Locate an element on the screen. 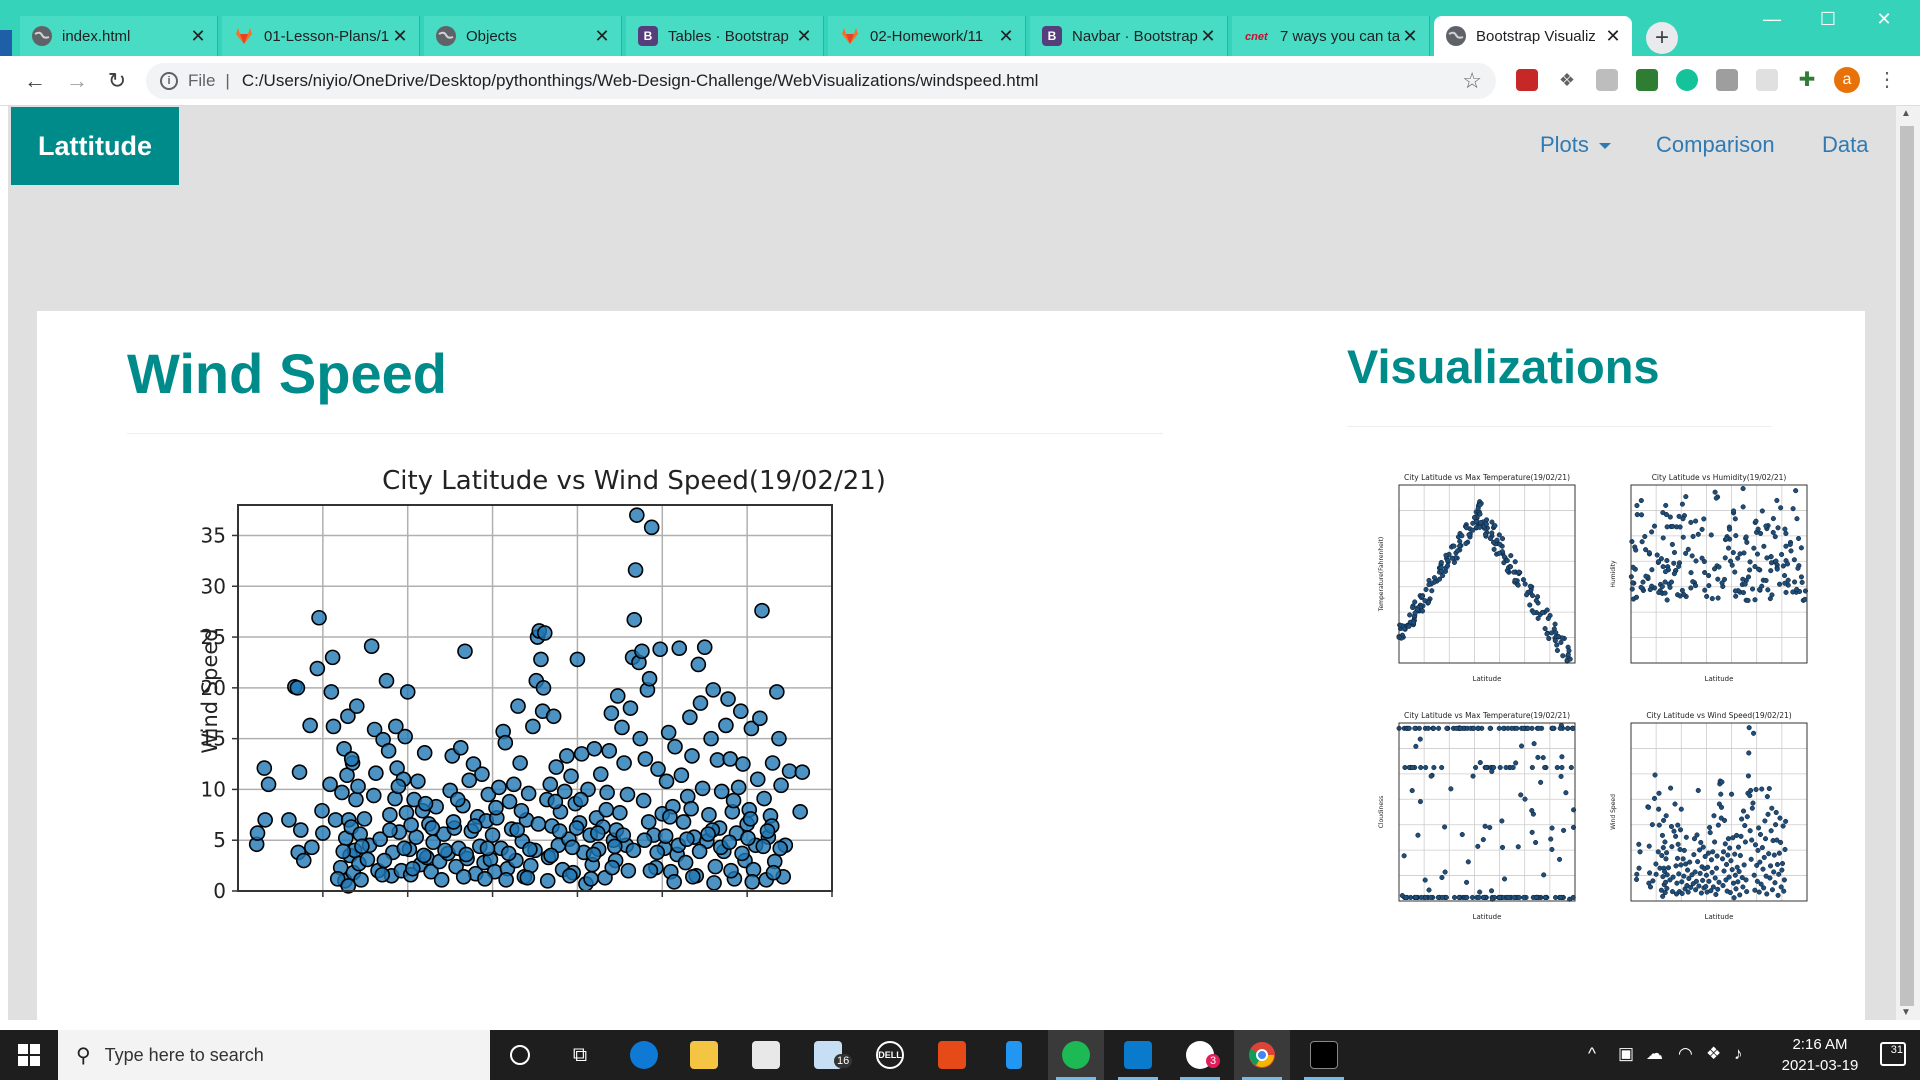 This screenshot has width=1920, height=1080. notification-center-icon: 31 is located at coordinates (1893, 1054).